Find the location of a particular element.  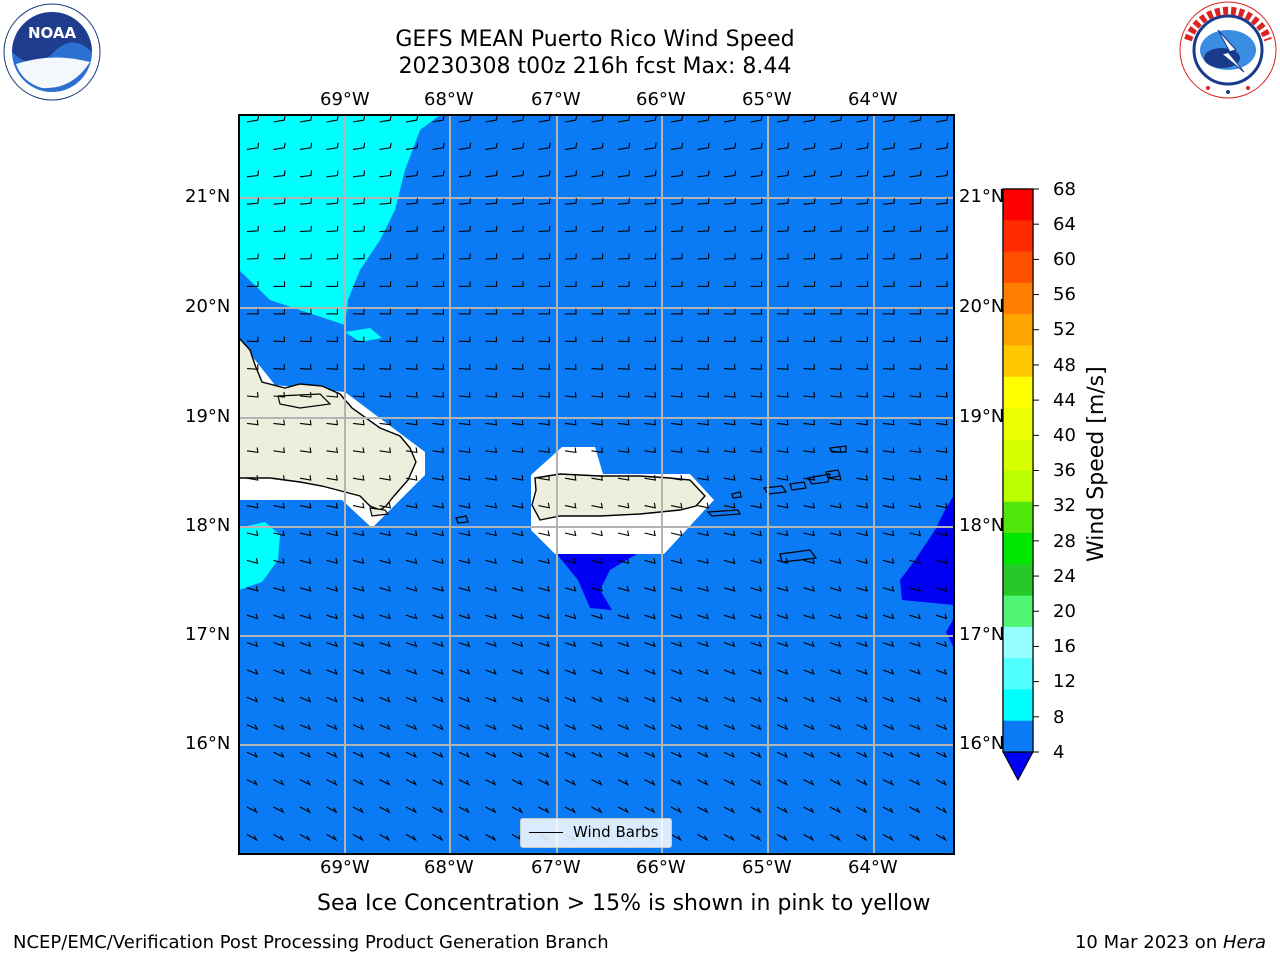

footer-host: Hera is located at coordinates (1244, 942).